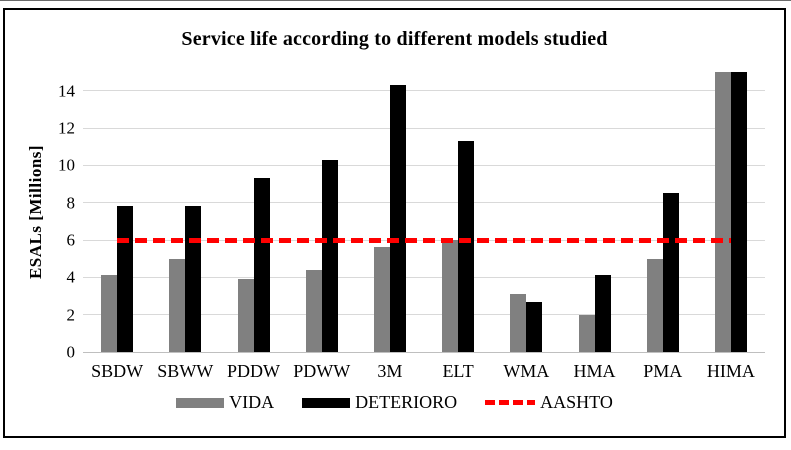 The height and width of the screenshot is (450, 791). I want to click on bar-DETERIORO-PDWW, so click(329, 255).